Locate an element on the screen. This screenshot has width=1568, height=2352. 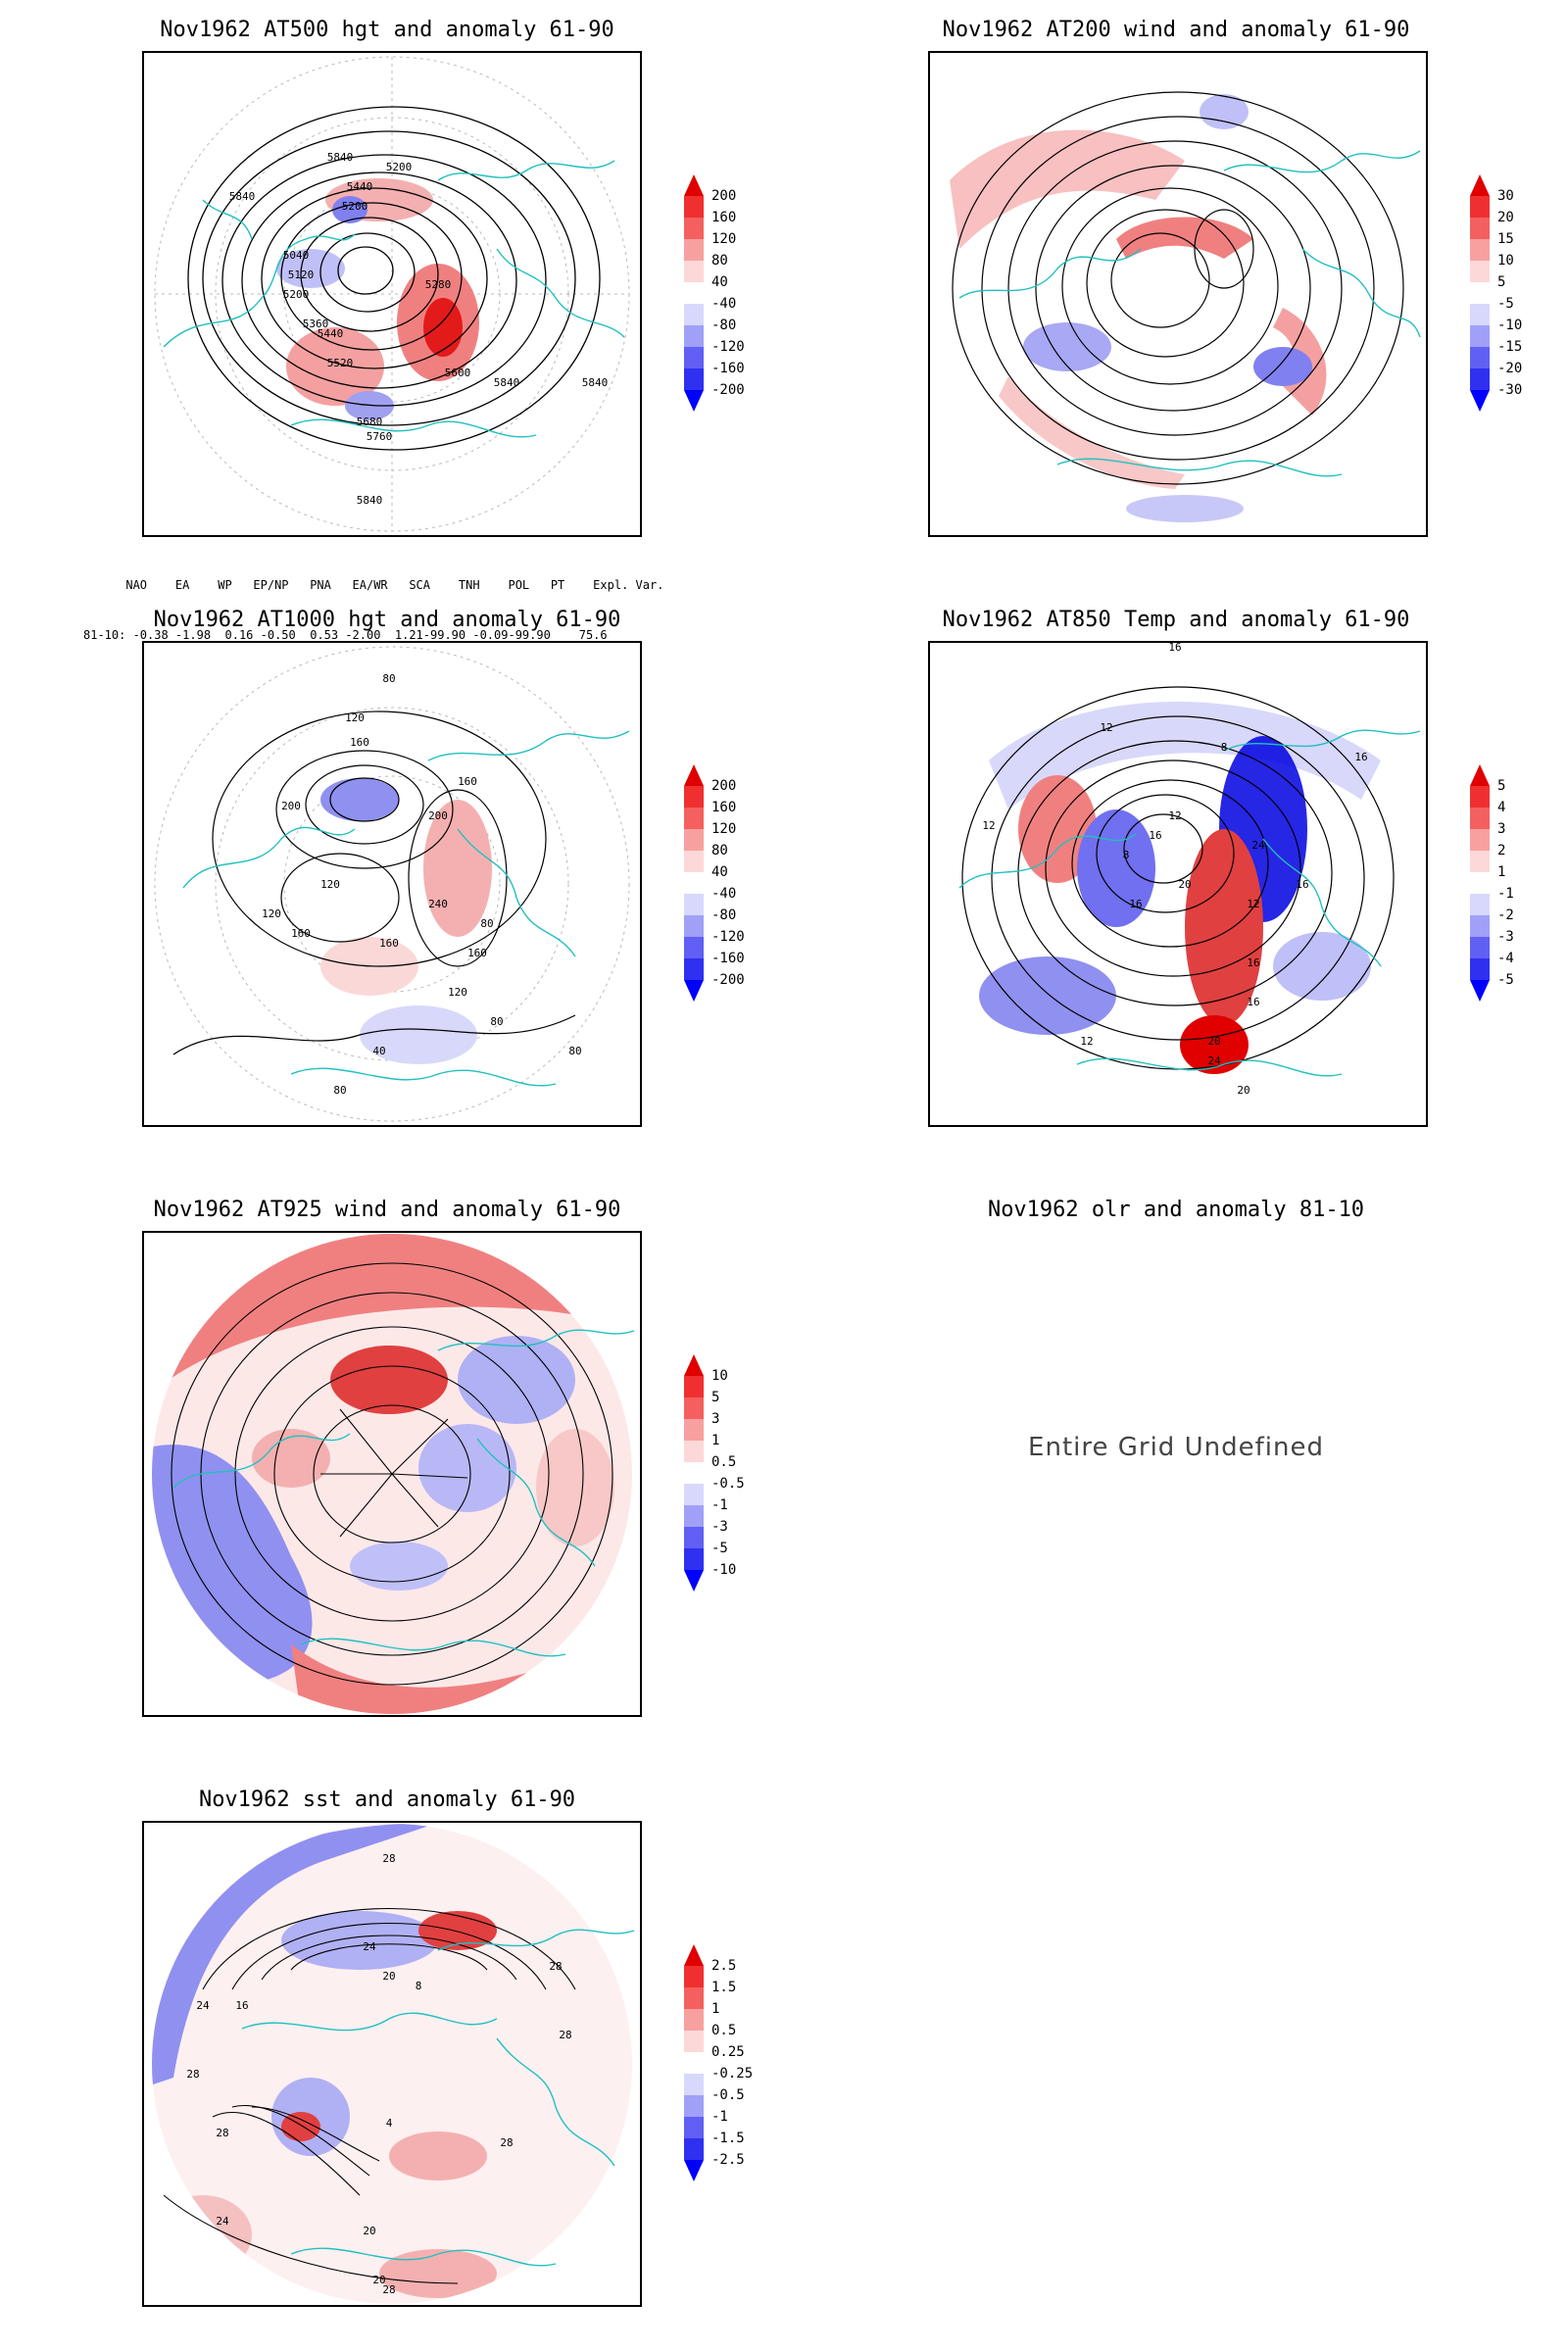
contour-label: 5760 is located at coordinates (380, 436).